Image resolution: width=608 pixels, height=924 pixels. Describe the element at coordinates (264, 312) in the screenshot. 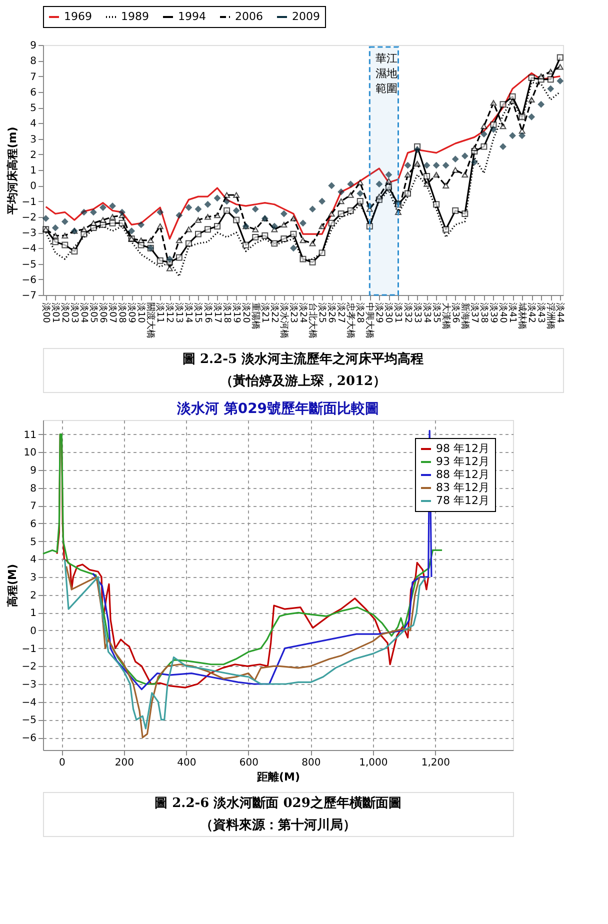

I see `x-tick-label: 淡21` at that location.